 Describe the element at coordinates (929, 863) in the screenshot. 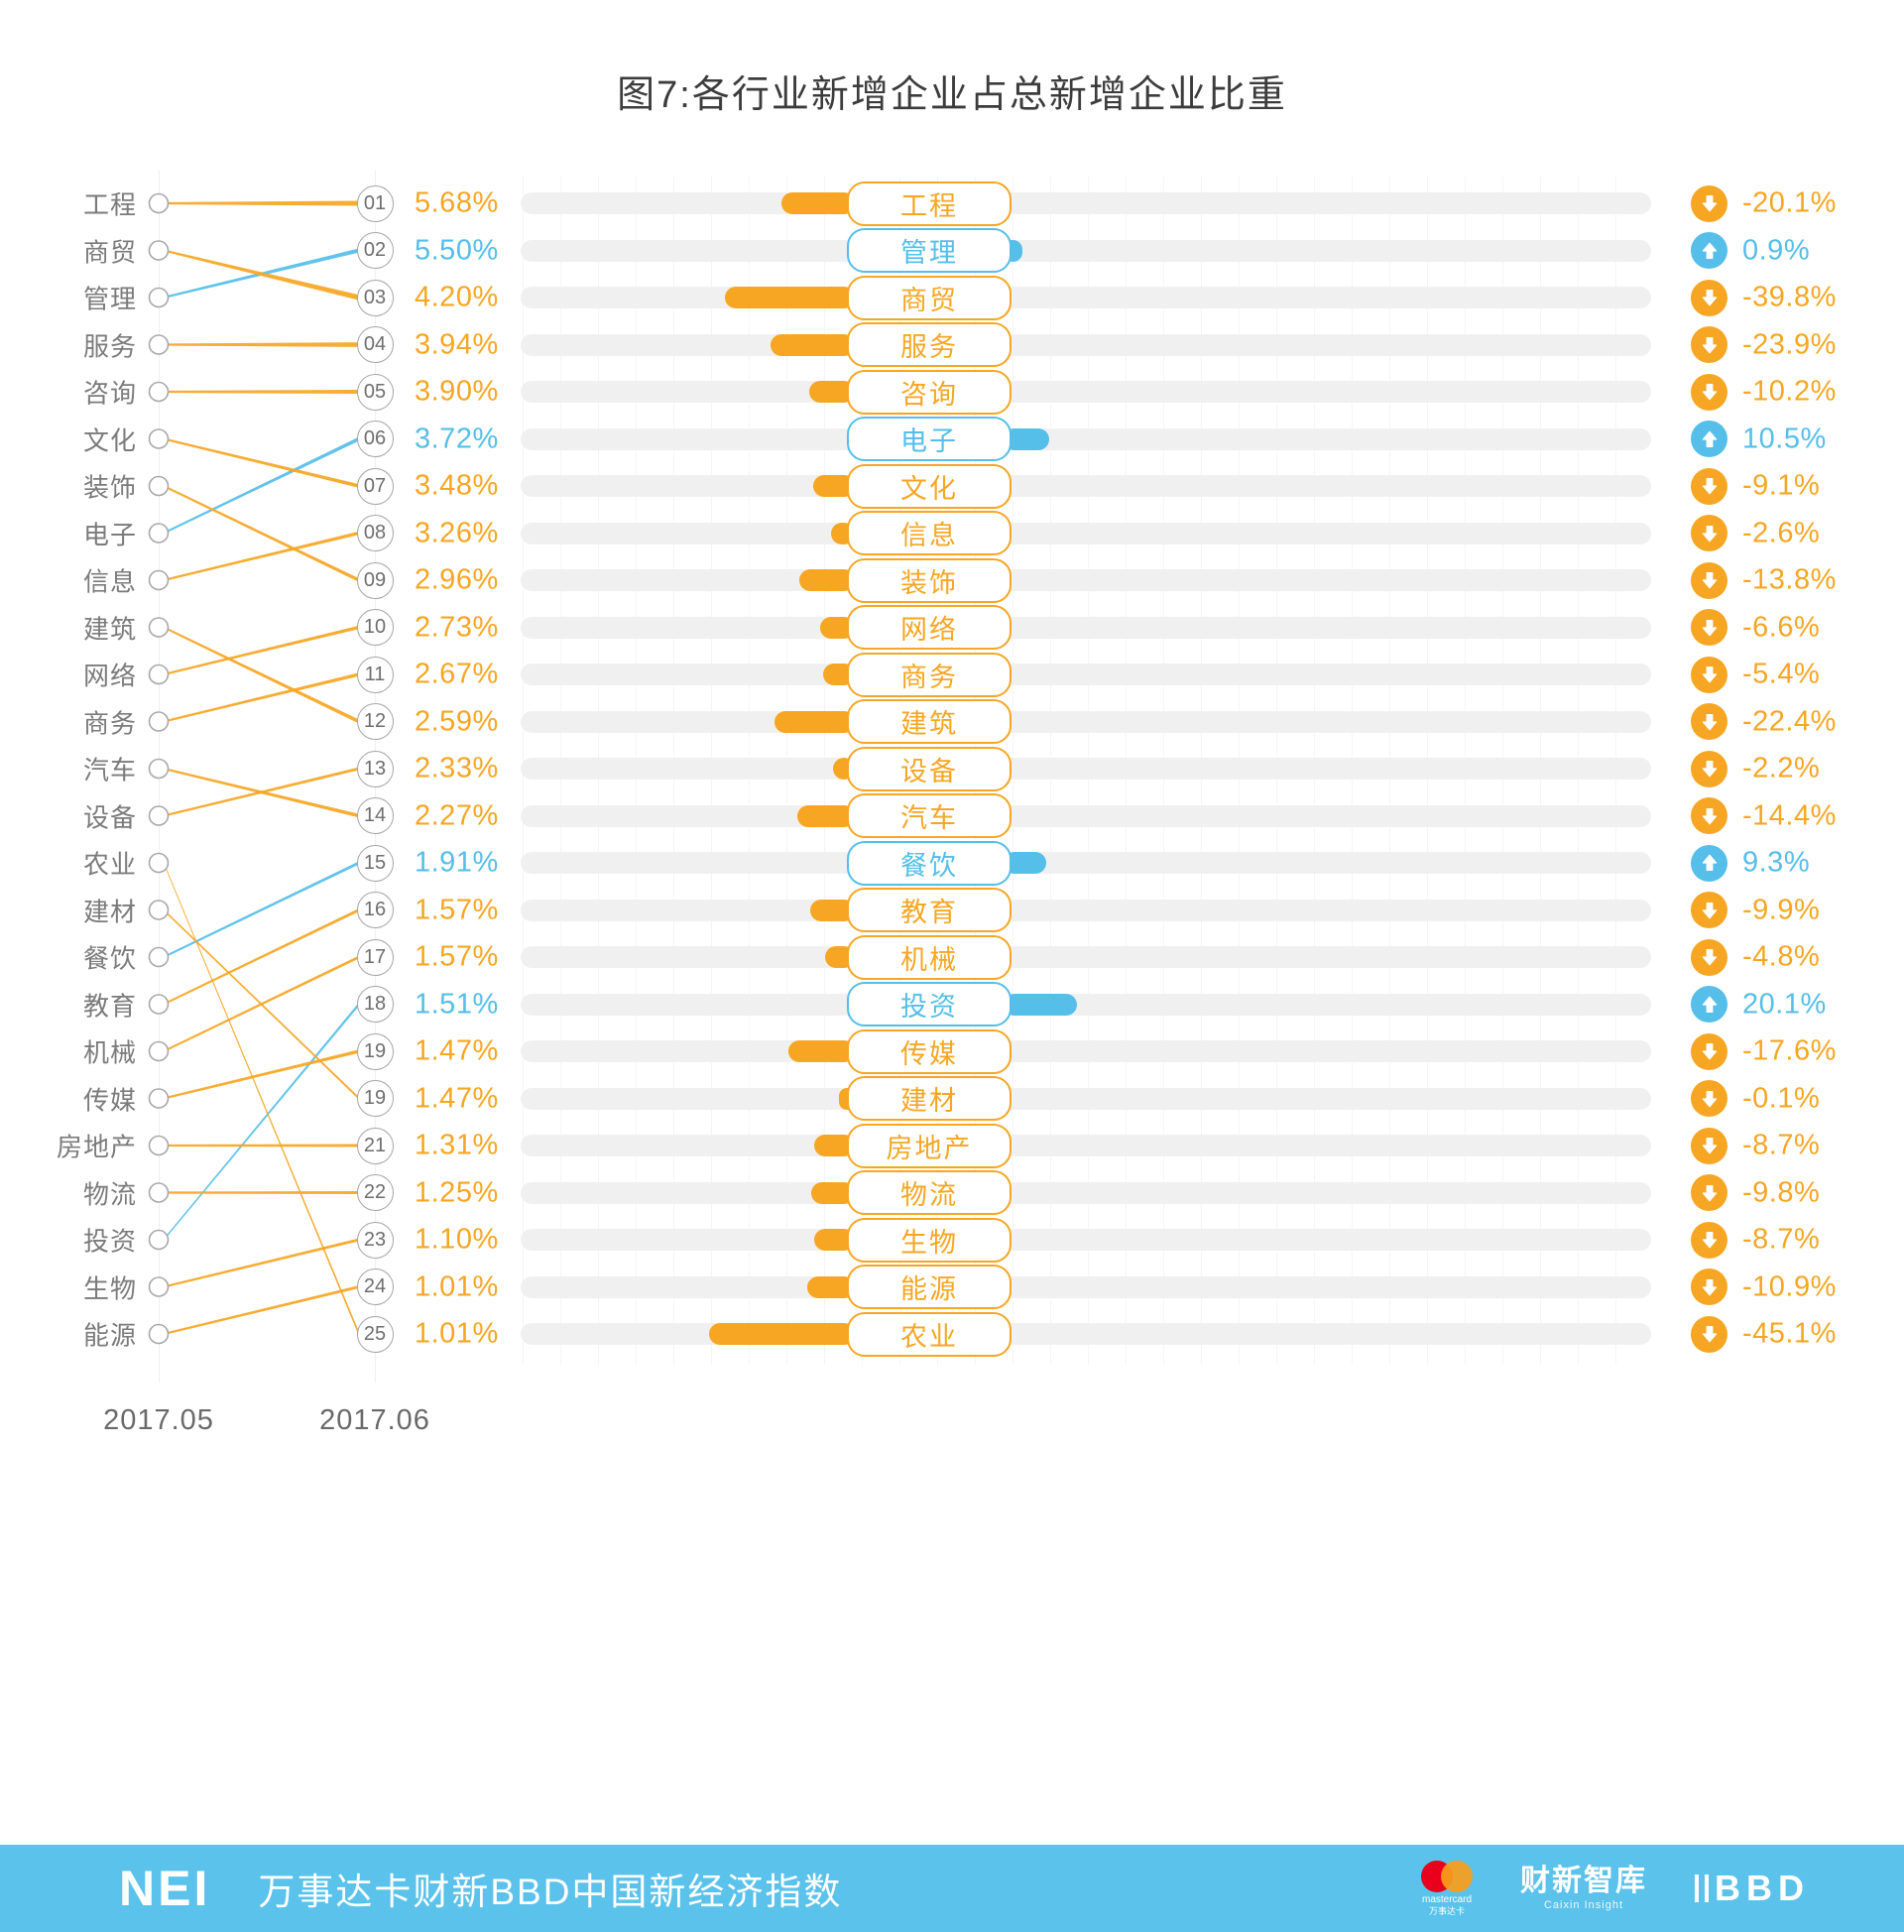

I see `industry-pill: 餐饮` at that location.